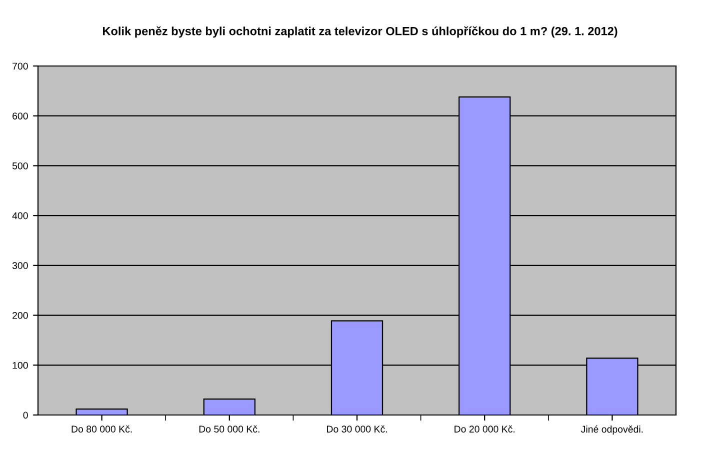 This screenshot has width=720, height=455. What do you see at coordinates (20, 365) in the screenshot?
I see `y-tick-label: 100` at bounding box center [20, 365].